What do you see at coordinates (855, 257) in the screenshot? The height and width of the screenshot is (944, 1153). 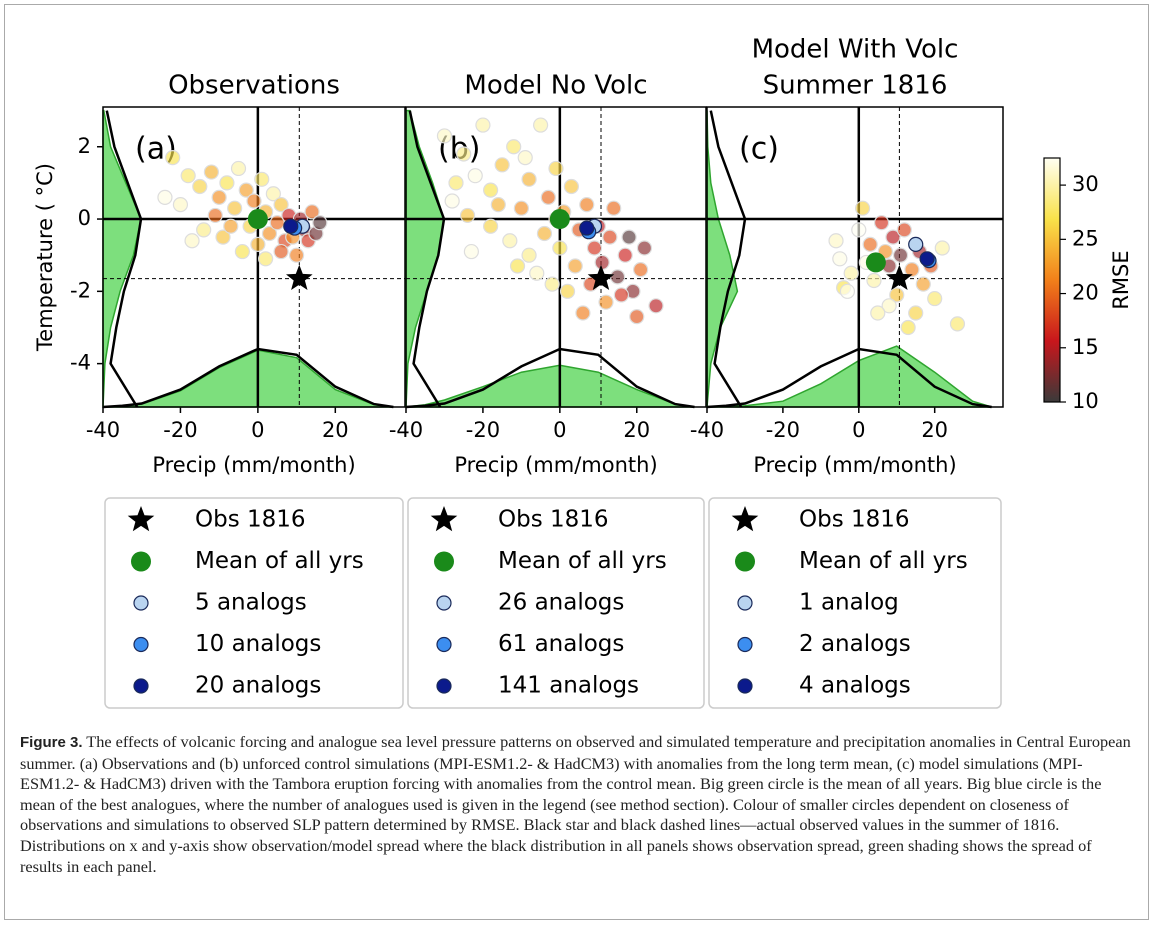 I see `axes-frame` at bounding box center [855, 257].